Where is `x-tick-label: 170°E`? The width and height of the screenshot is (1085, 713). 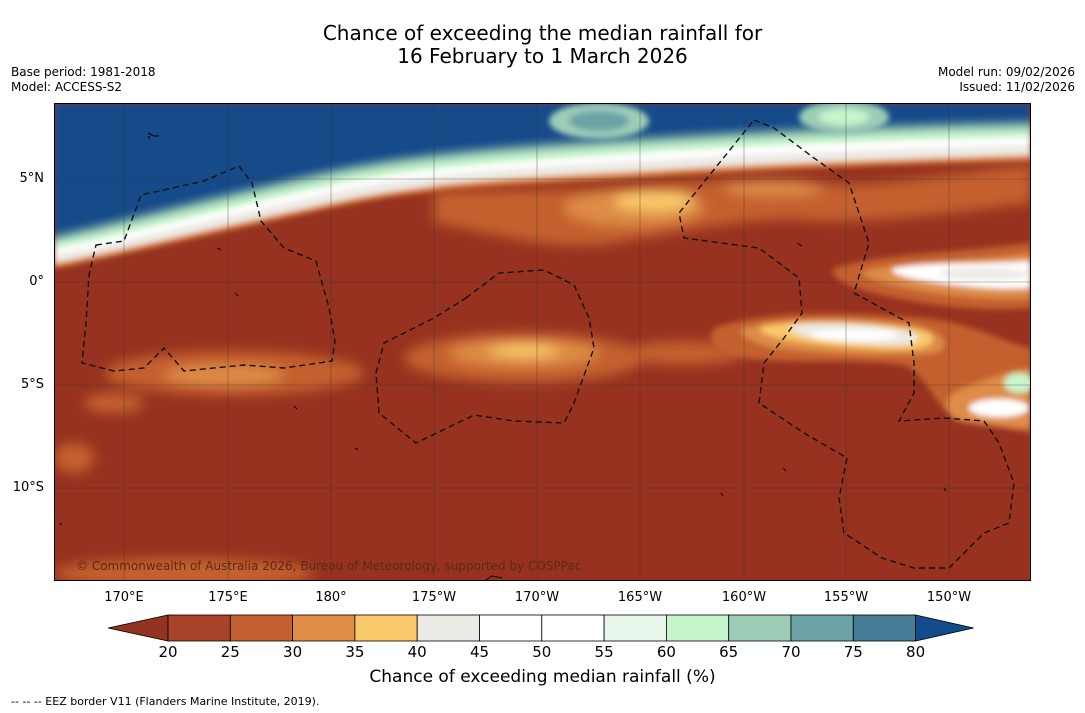 x-tick-label: 170°E is located at coordinates (124, 597).